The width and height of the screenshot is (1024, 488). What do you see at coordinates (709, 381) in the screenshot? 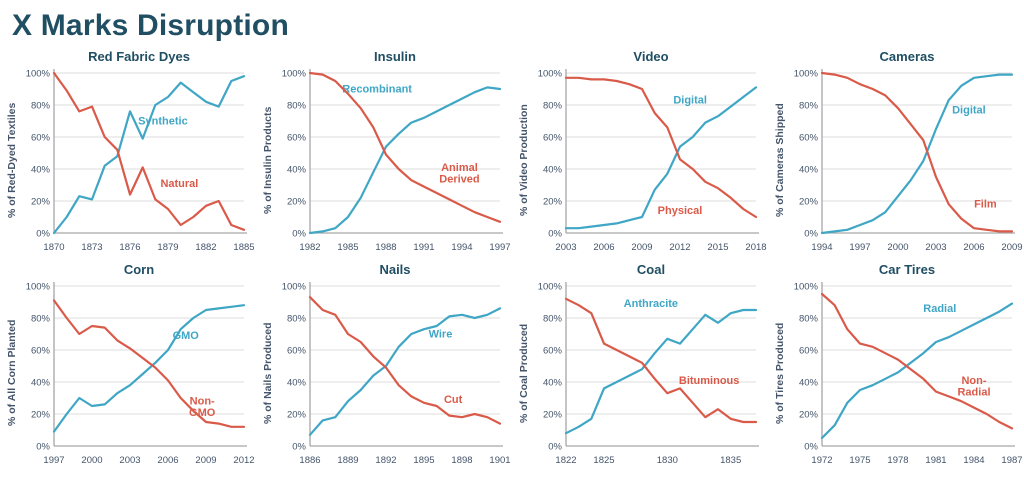
I see `series-label-bituminous: Bituminous` at bounding box center [709, 381].